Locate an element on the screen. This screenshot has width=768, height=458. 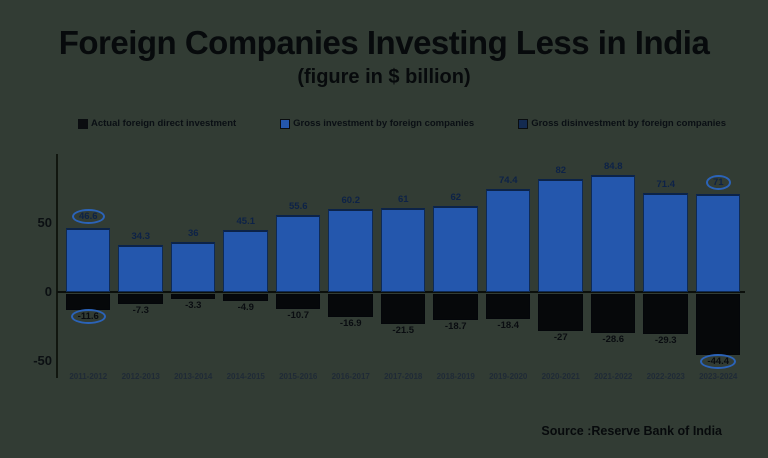
gross-value-label: 71 is located at coordinates (718, 183).